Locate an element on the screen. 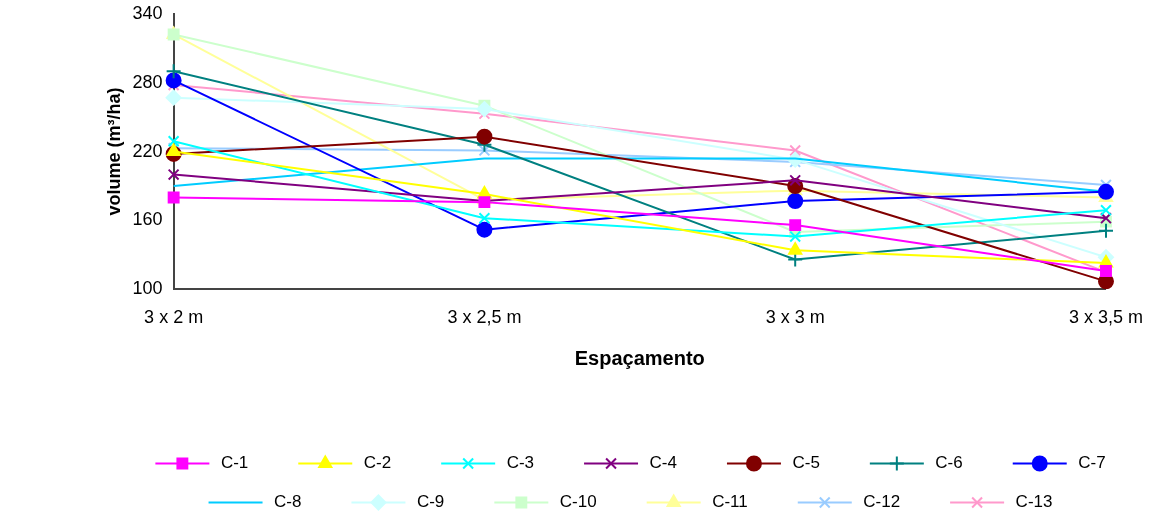 This screenshot has width=1153, height=523. legend-label: C-2 is located at coordinates (377, 463).